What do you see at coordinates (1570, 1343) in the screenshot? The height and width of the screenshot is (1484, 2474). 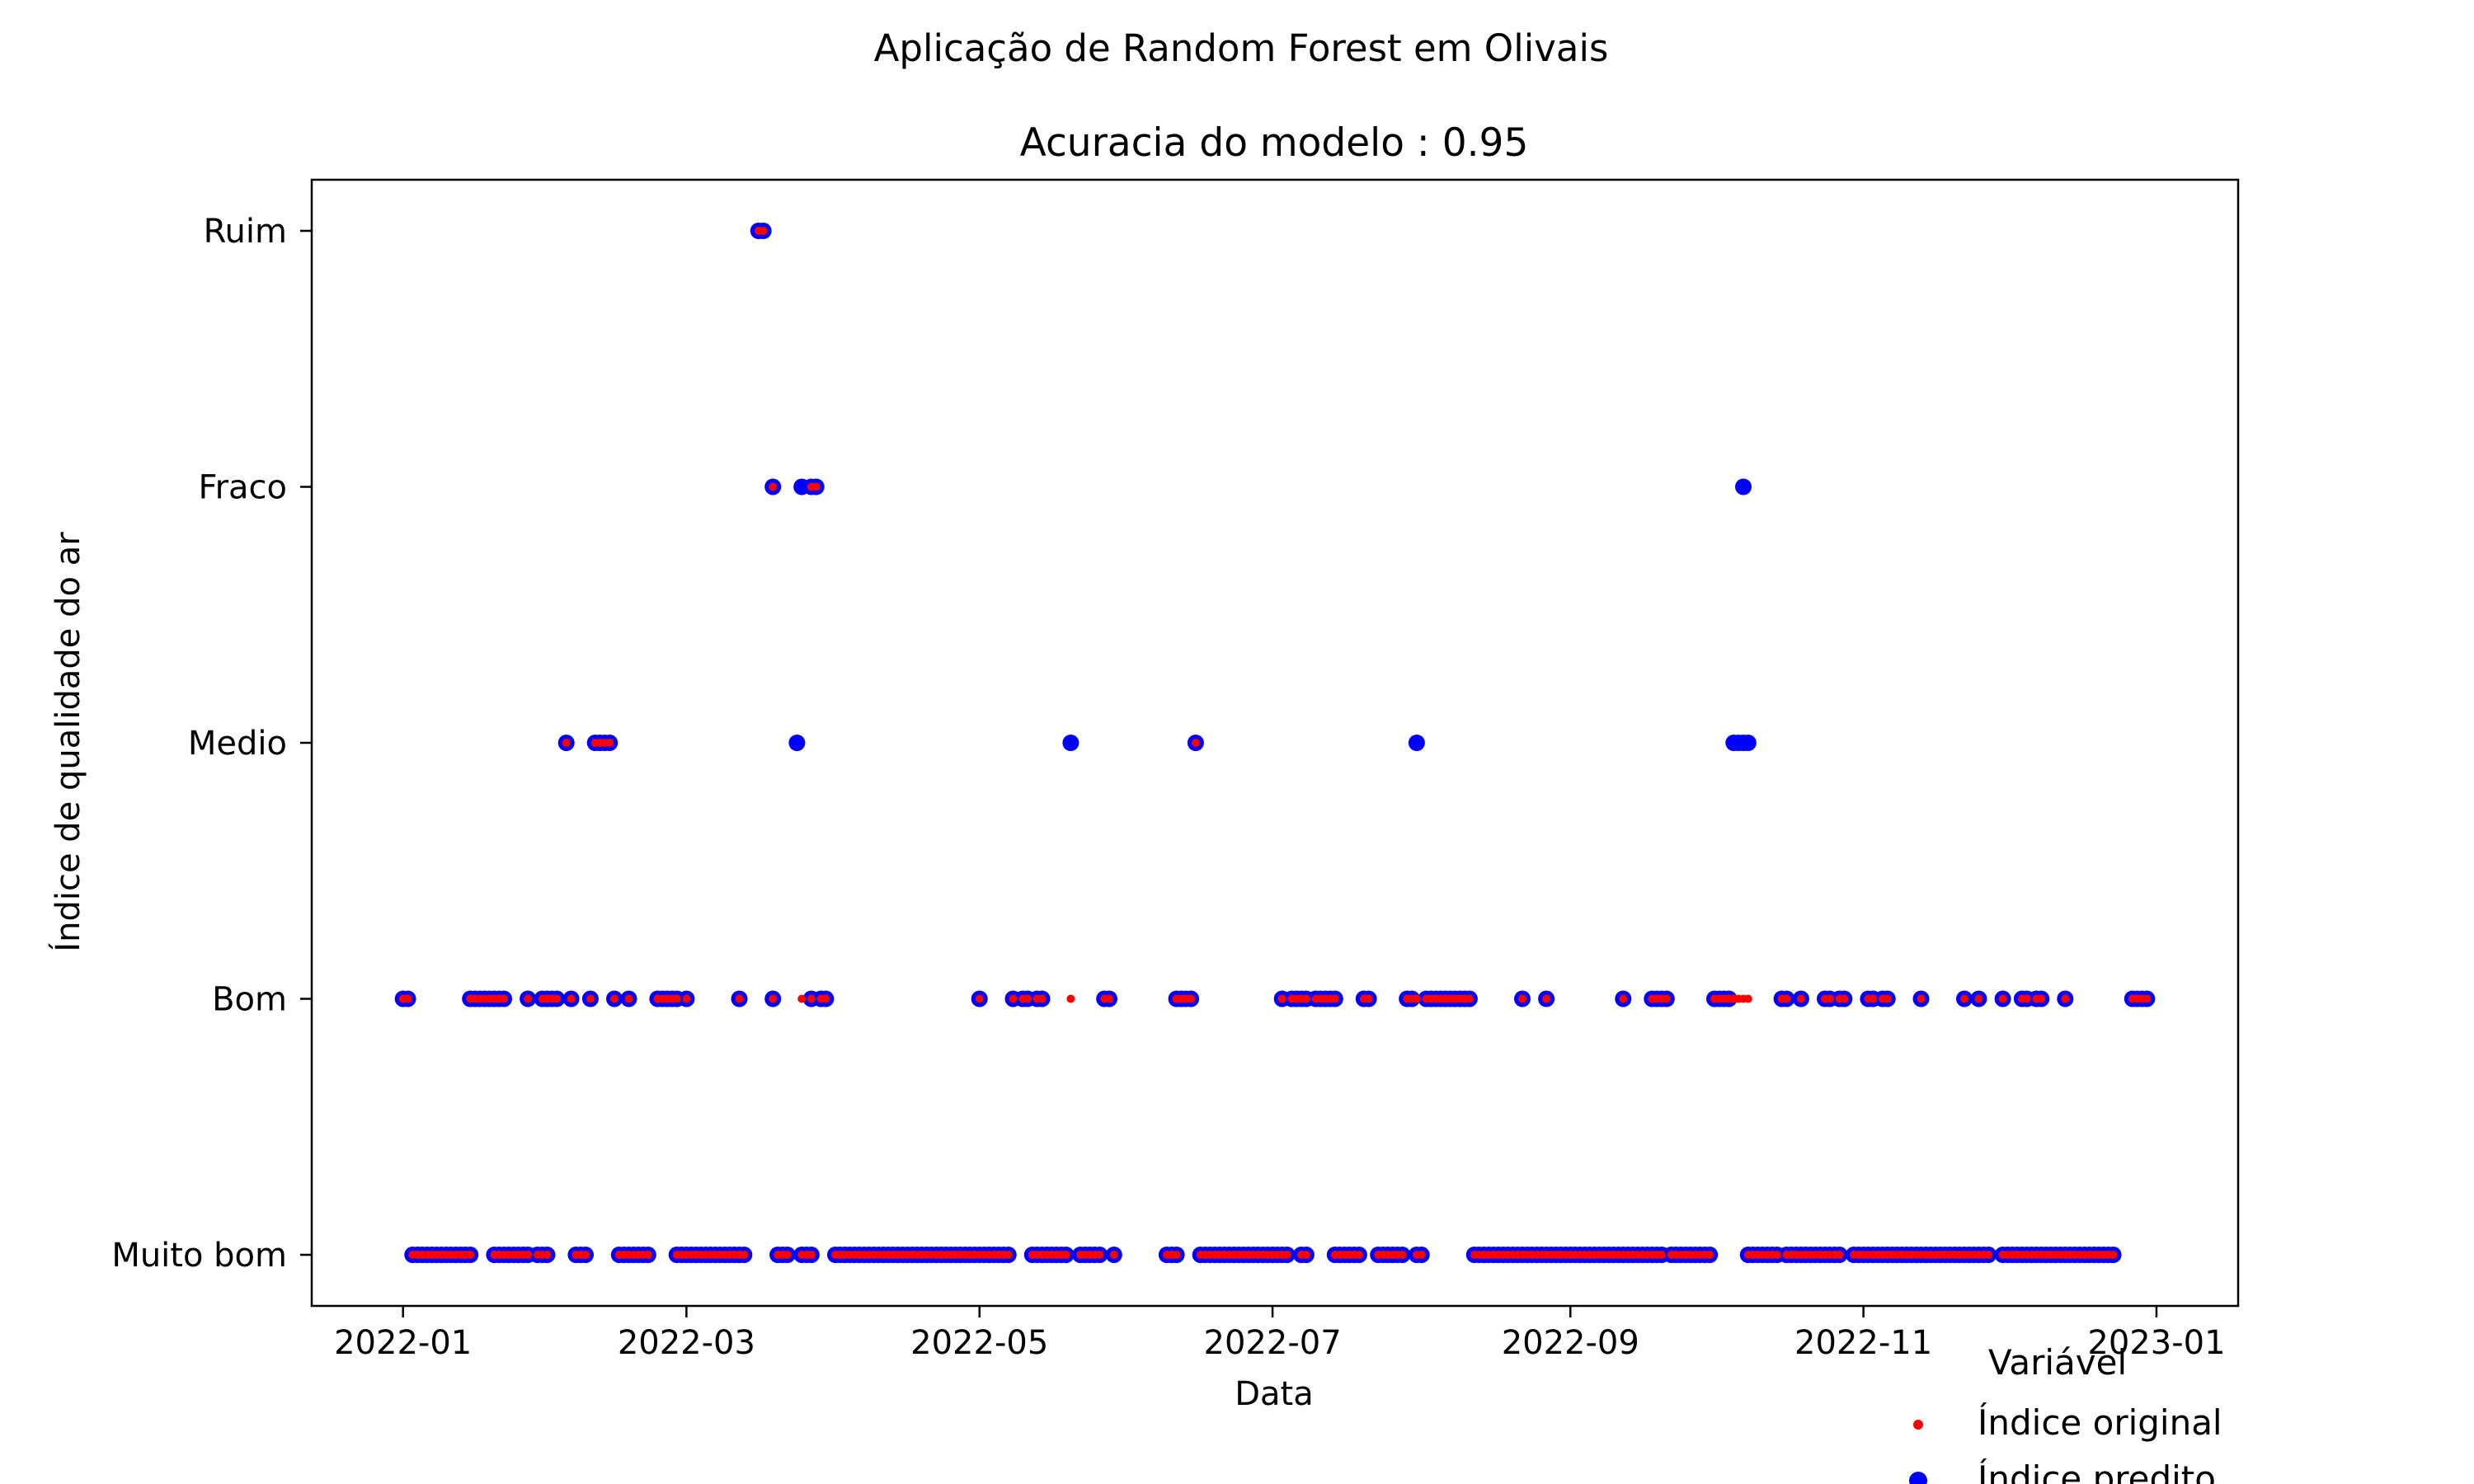 I see `x-tick-label: 2022-09` at bounding box center [1570, 1343].